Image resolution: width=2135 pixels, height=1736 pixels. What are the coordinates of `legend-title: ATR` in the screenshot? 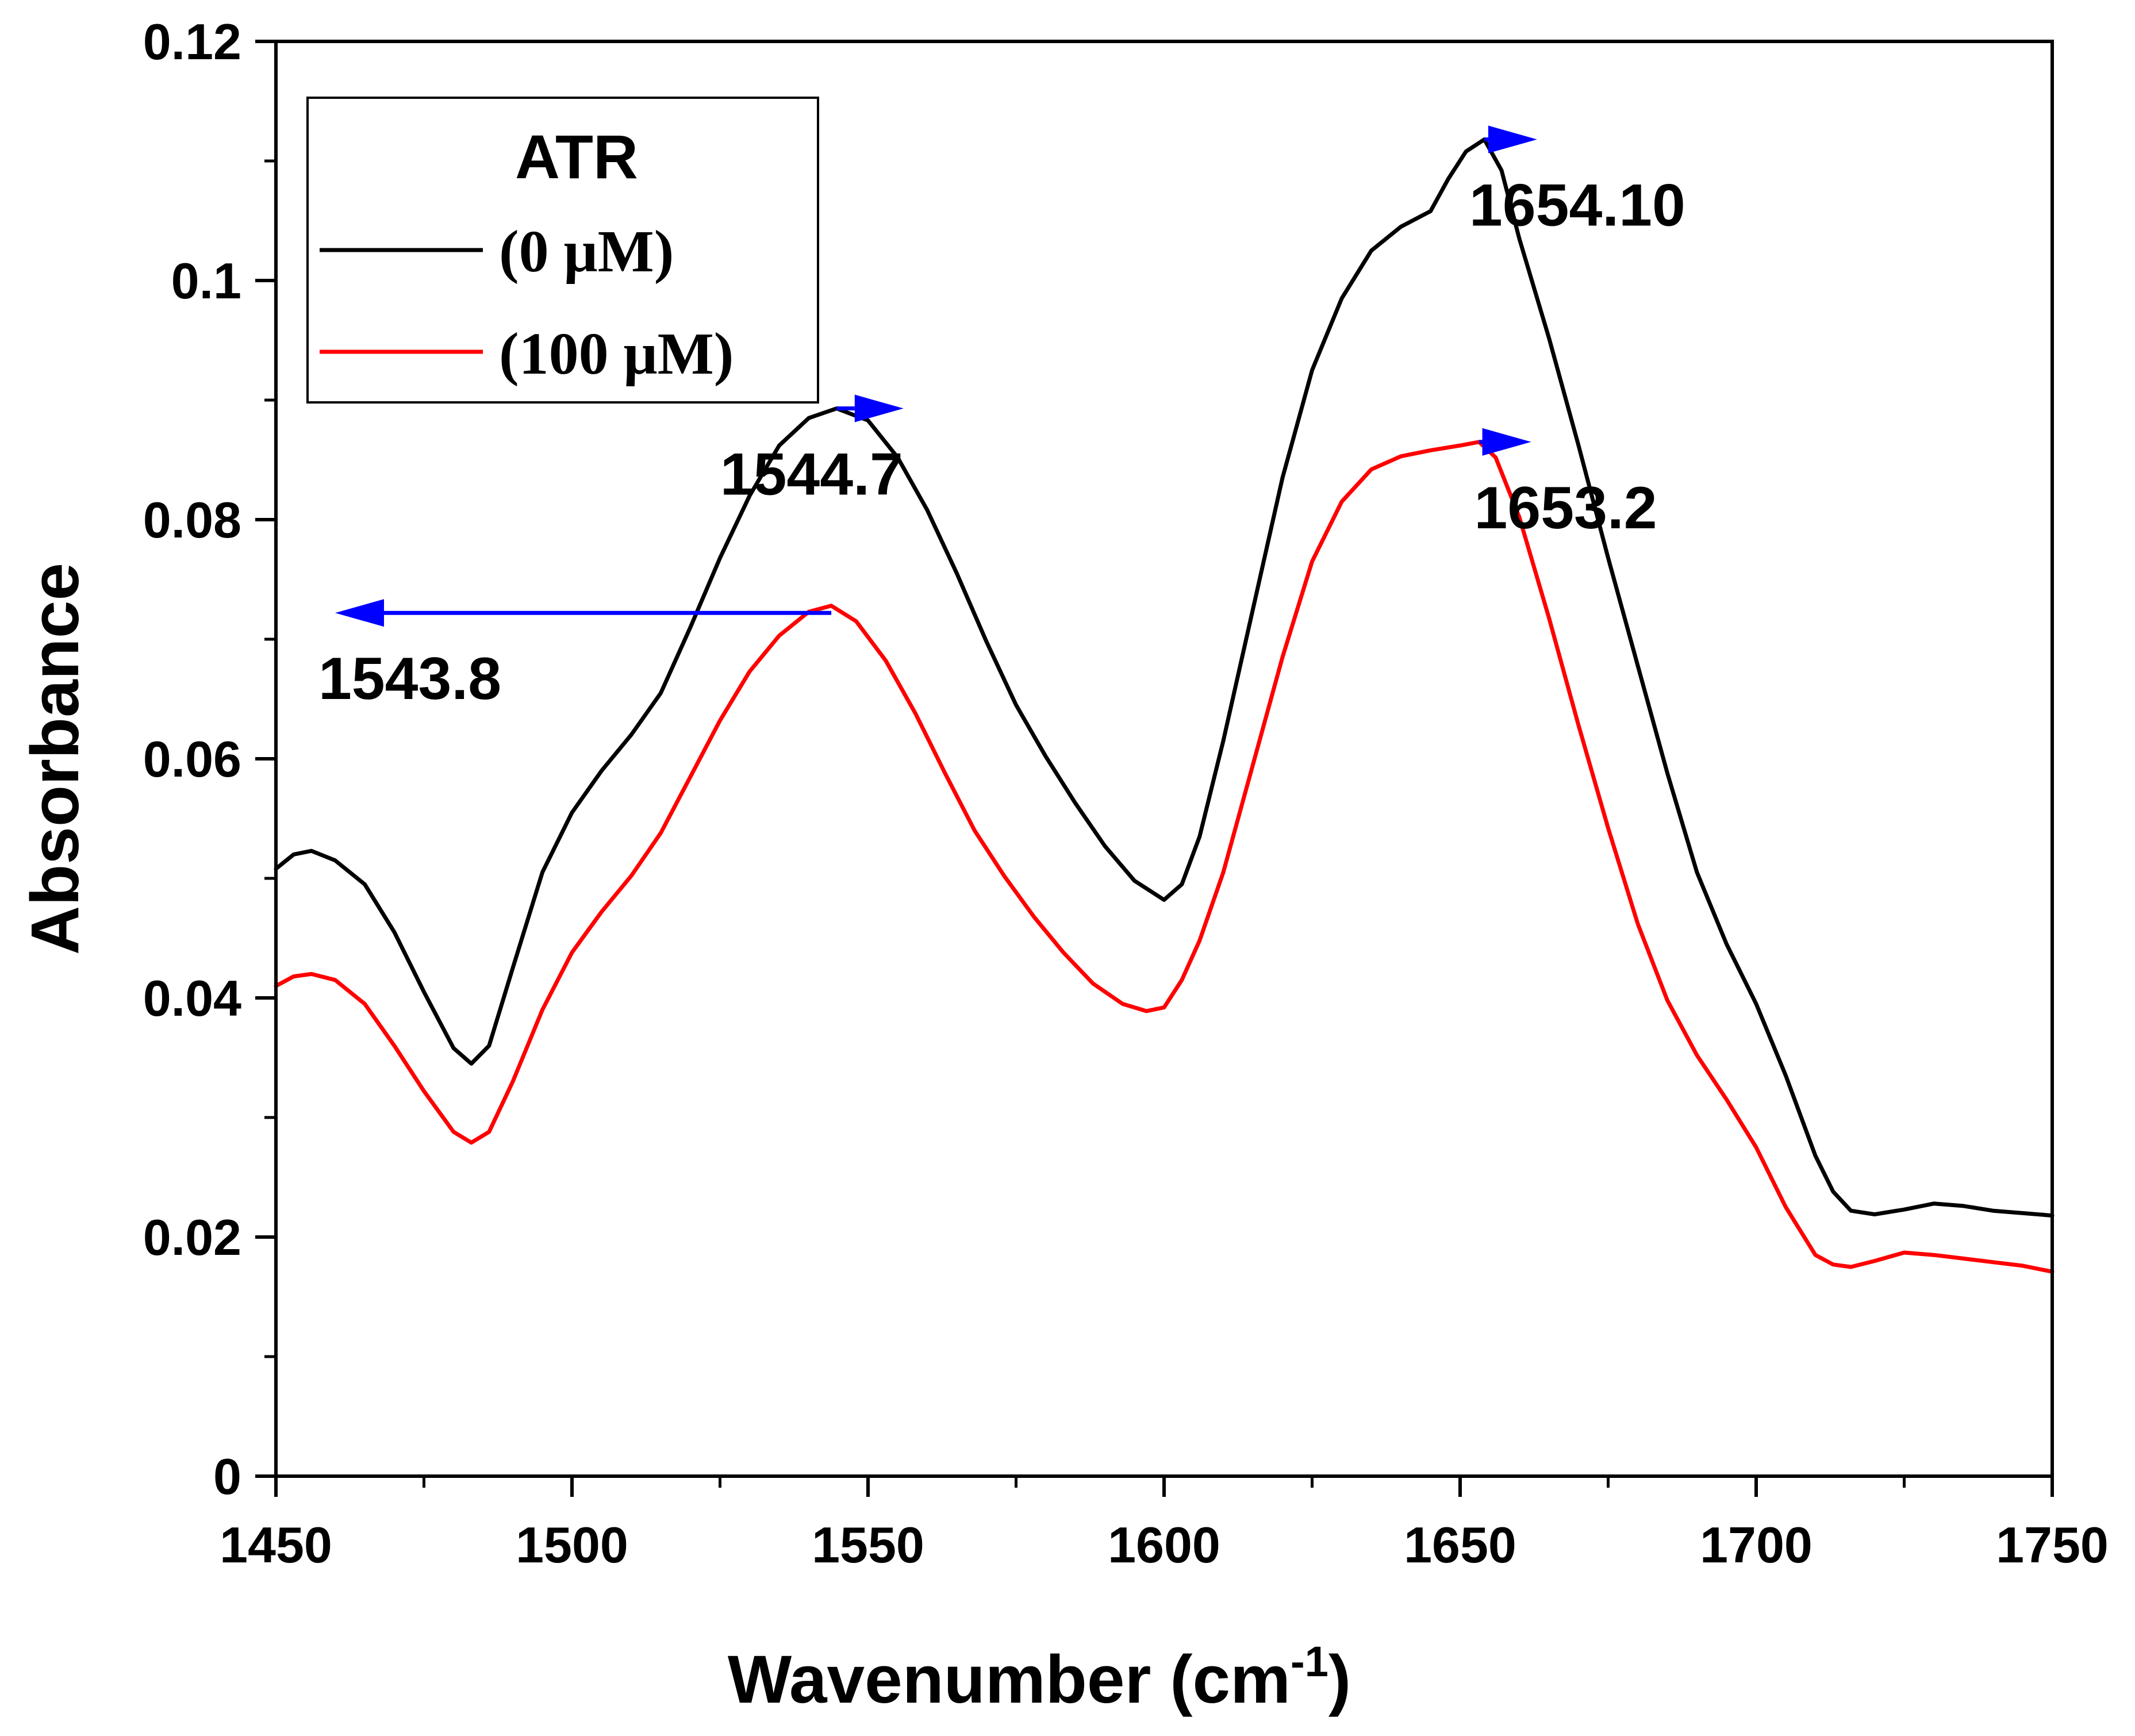 It's located at (576, 156).